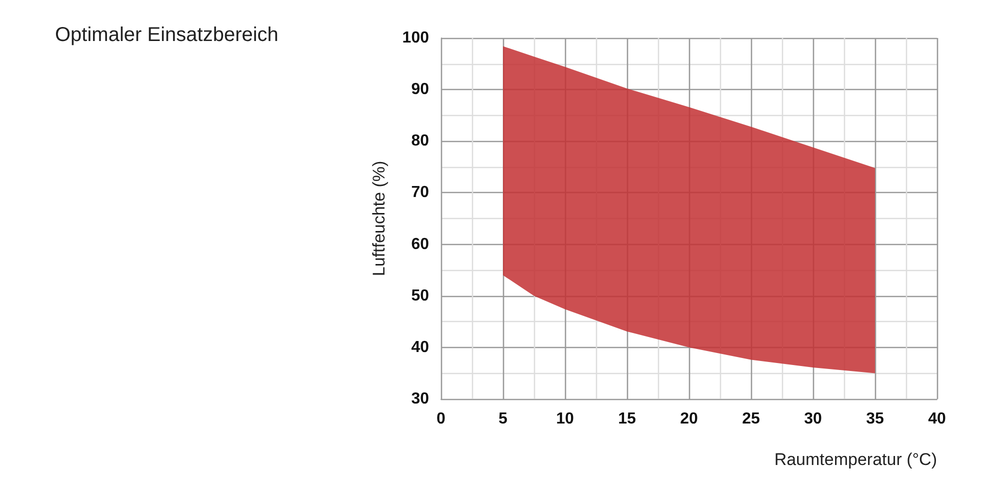  Describe the element at coordinates (420, 347) in the screenshot. I see `y-tick-label: 40` at that location.